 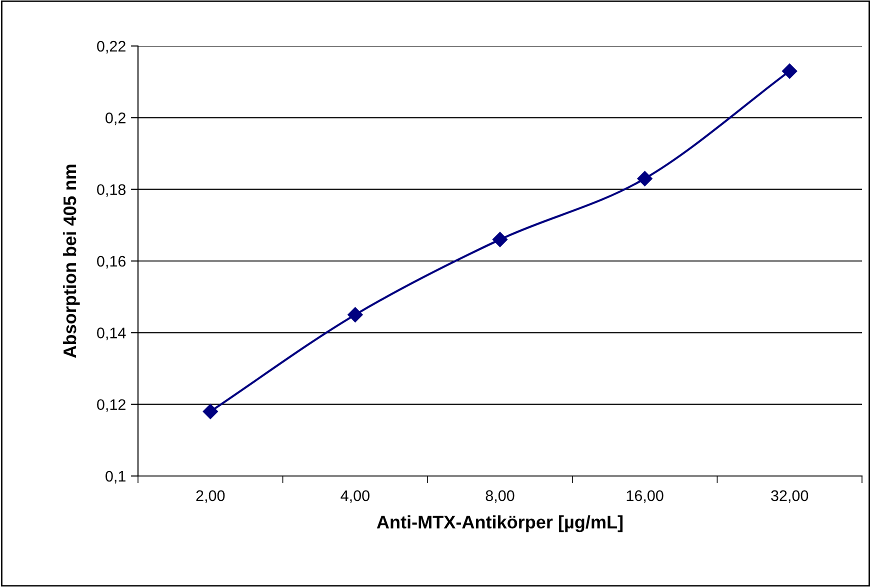 I want to click on y-tick-label: 0,2, so click(x=116, y=119).